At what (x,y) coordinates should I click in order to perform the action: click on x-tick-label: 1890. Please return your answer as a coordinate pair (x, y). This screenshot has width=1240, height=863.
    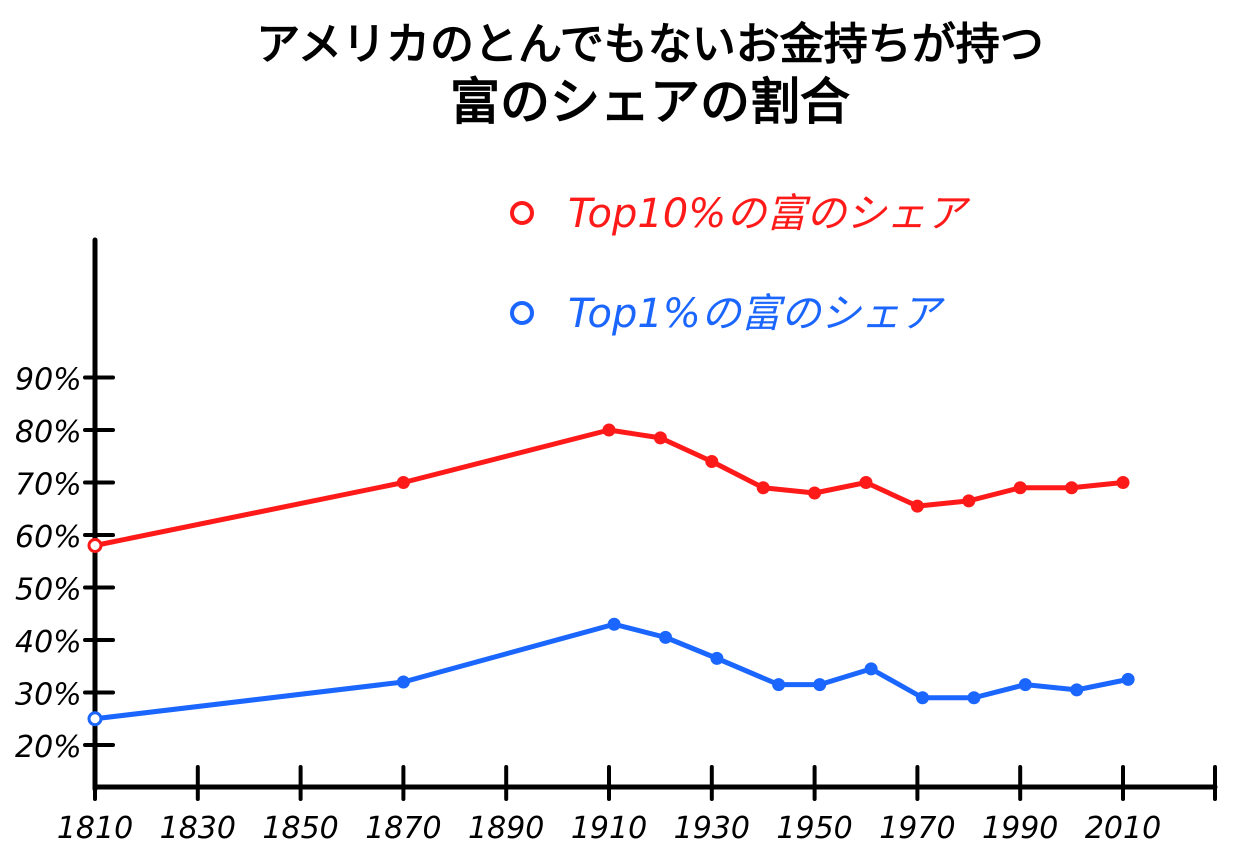
    Looking at the image, I should click on (506, 828).